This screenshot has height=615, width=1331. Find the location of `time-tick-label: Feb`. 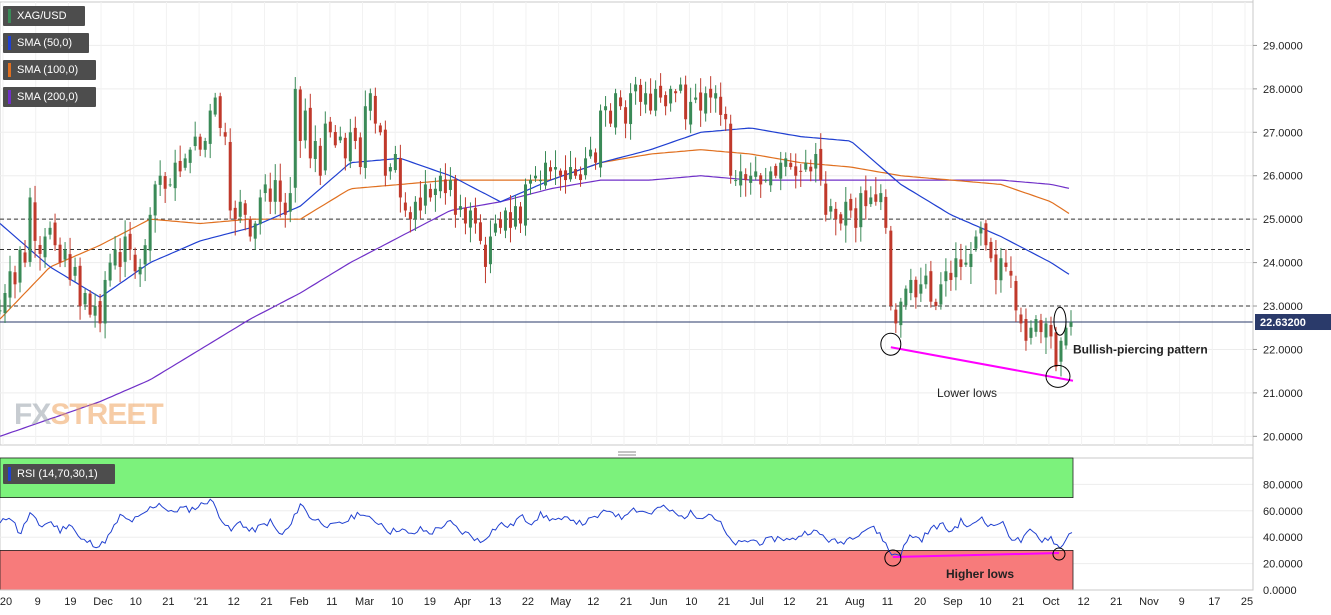

time-tick-label: Feb is located at coordinates (299, 602).